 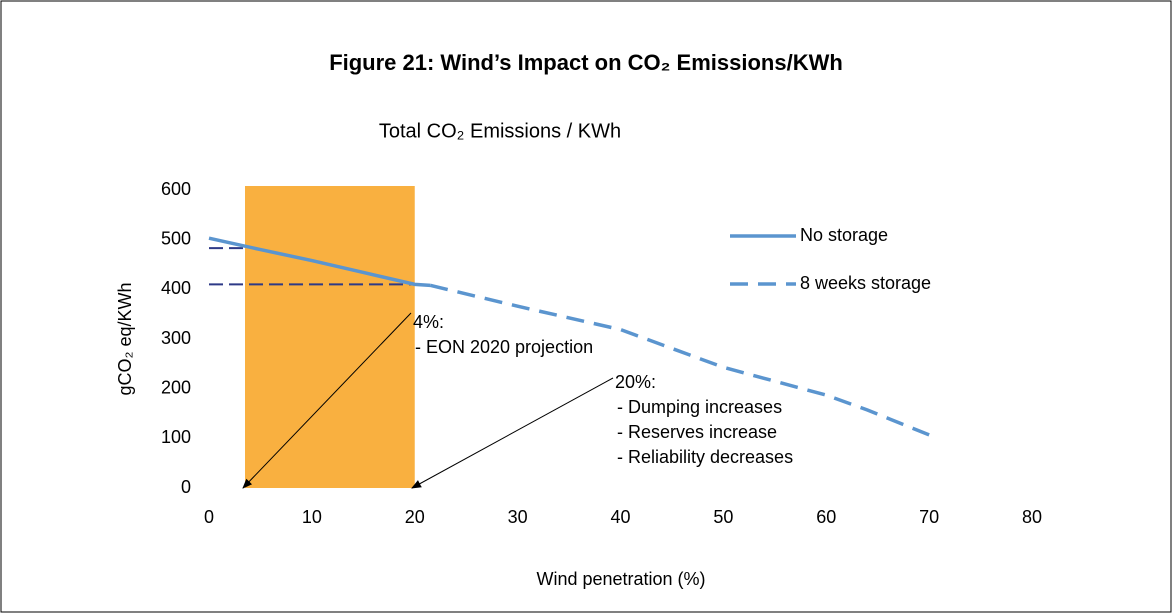 What do you see at coordinates (699, 407) in the screenshot?
I see `annotation-text: - Dumping increases` at bounding box center [699, 407].